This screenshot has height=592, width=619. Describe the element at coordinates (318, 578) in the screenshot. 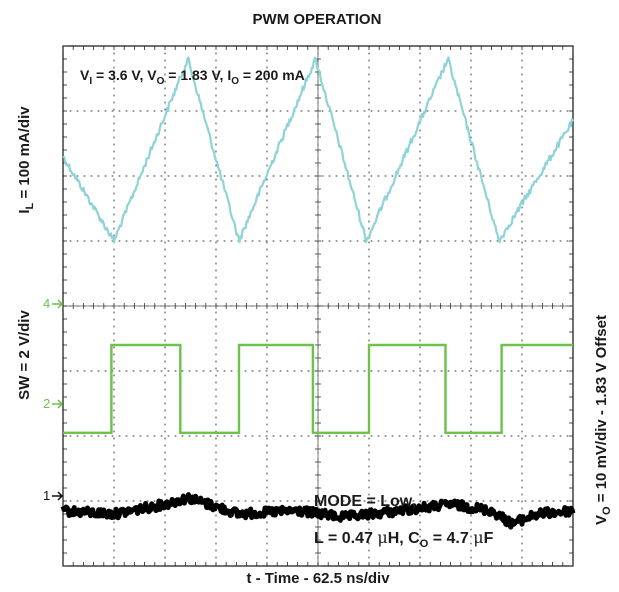

I see `x-axis-label: t - Time - 62.5 ns/div` at that location.